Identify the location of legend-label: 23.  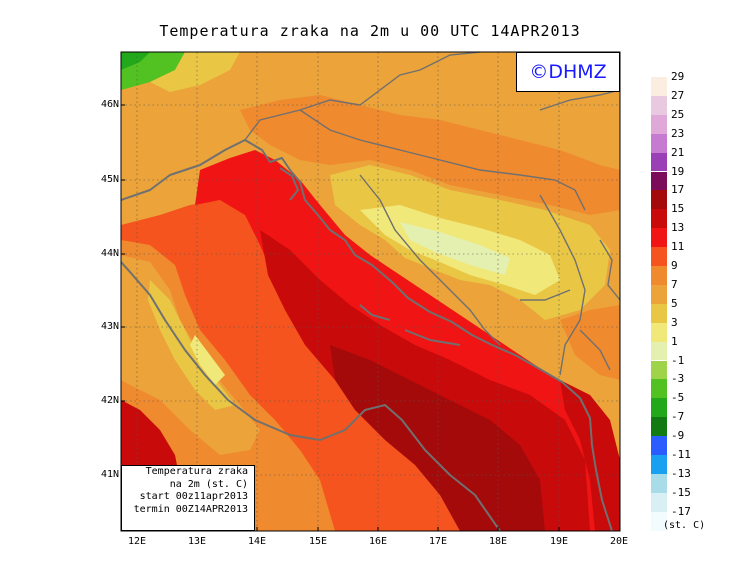
(678, 133).